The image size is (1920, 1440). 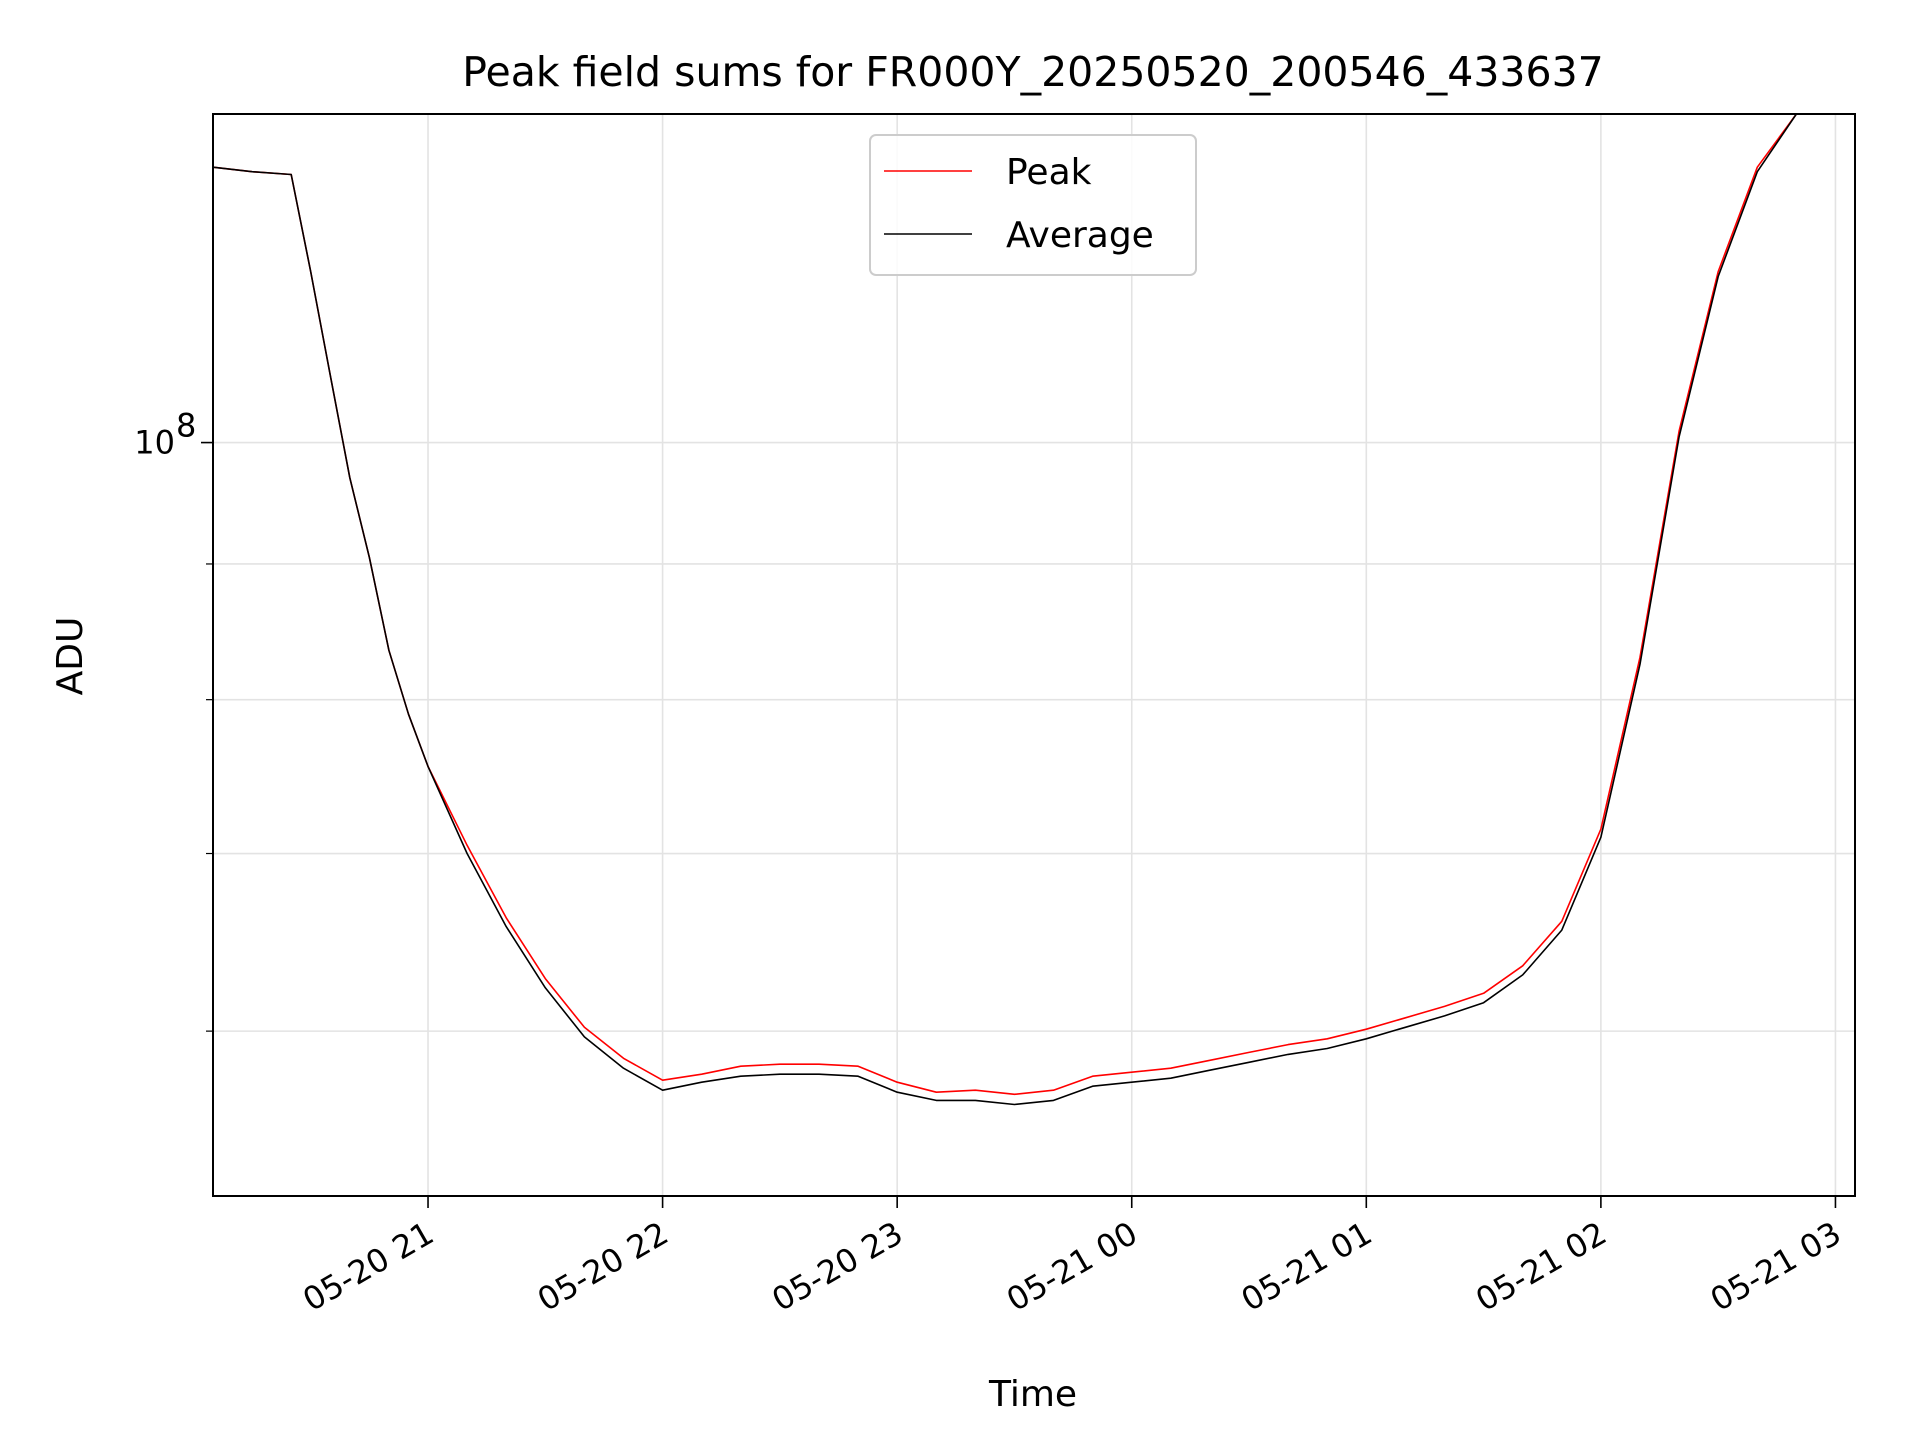 What do you see at coordinates (154, 443) in the screenshot?
I see `y-tick-label: 10` at bounding box center [154, 443].